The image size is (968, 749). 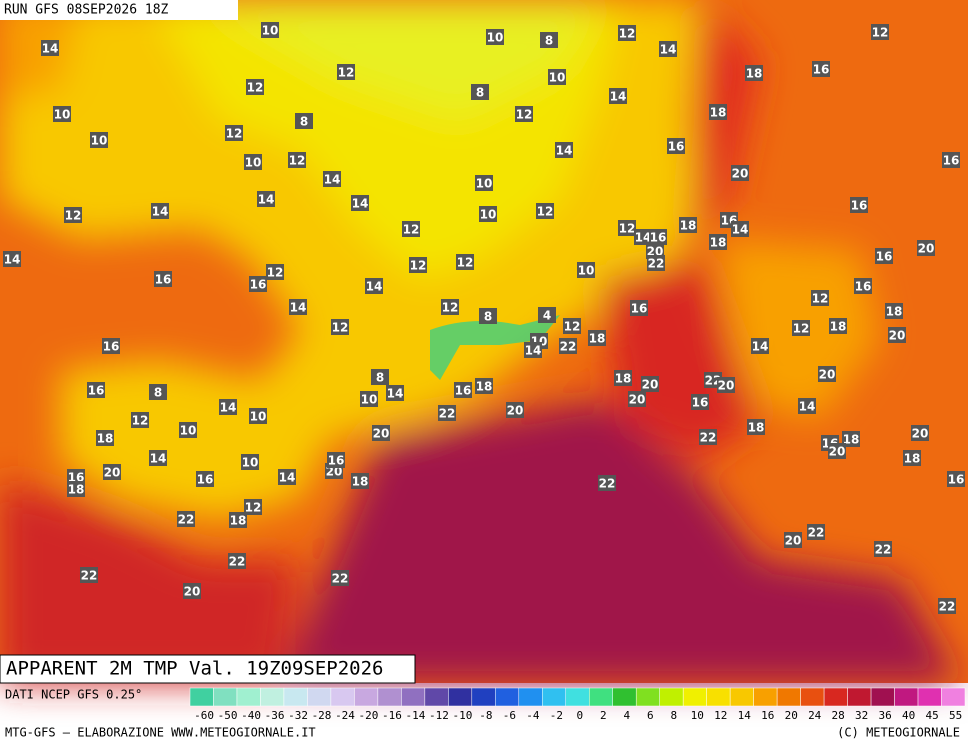 What do you see at coordinates (369, 715) in the screenshot?
I see `colorbar-tick: -20` at bounding box center [369, 715].